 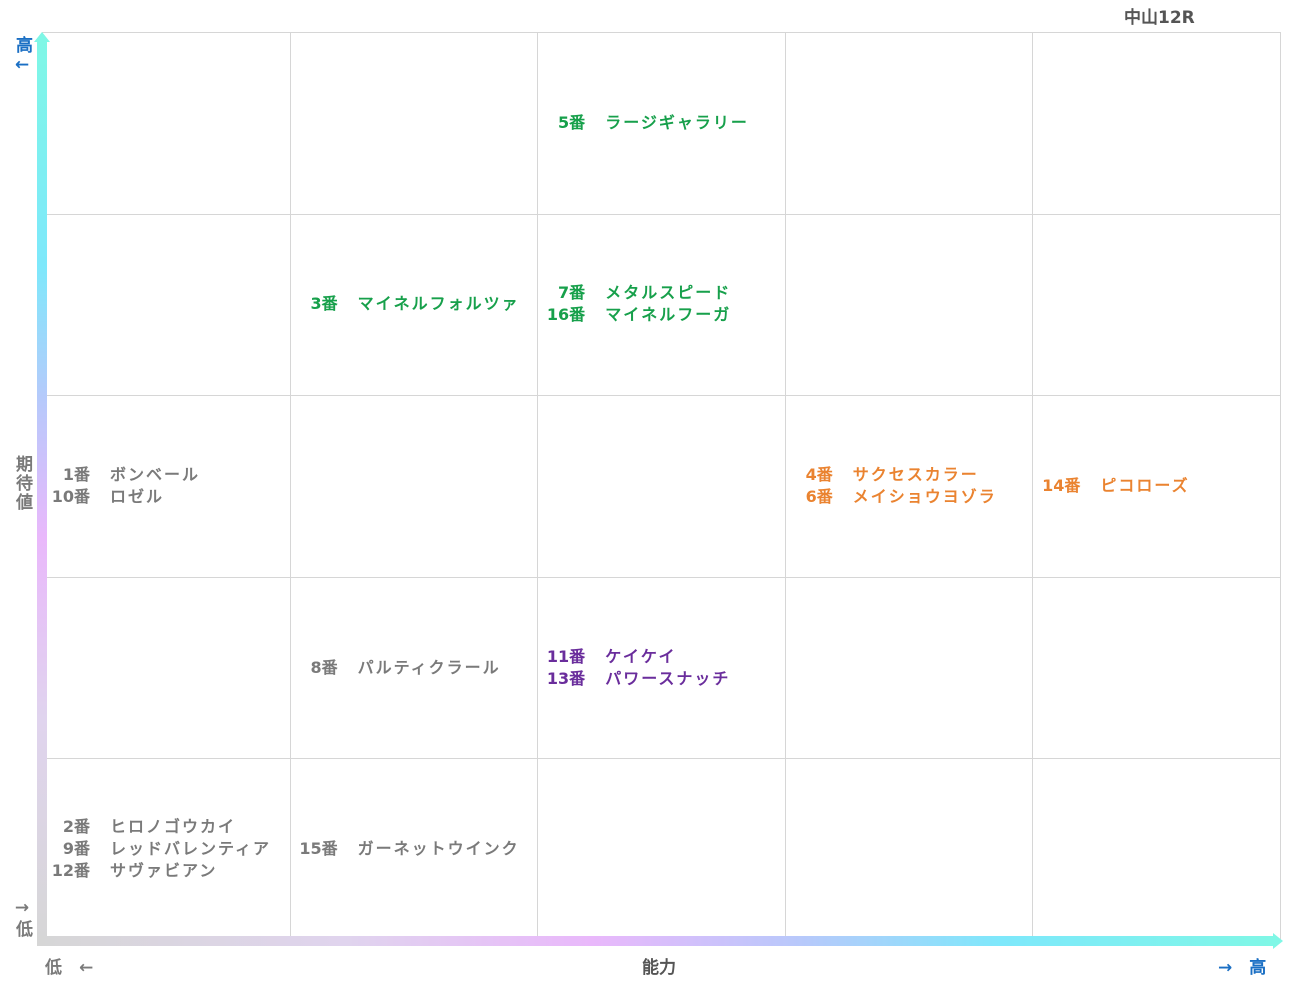 I want to click on horse-name: ピコローズ, so click(x=1145, y=485).